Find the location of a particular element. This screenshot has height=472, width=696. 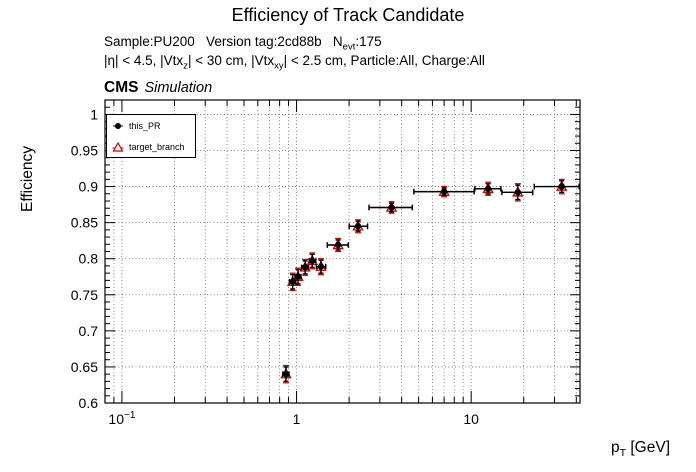

legend-entry-target-branch: target_branch is located at coordinates (151, 146).